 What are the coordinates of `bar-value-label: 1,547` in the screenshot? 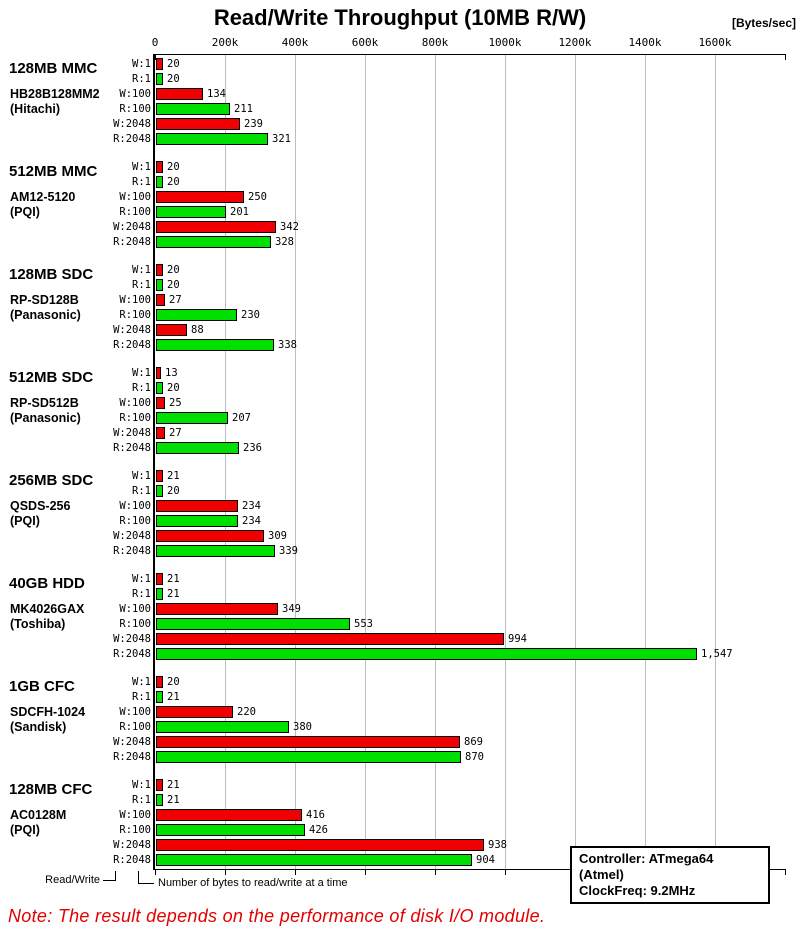 It's located at (717, 654).